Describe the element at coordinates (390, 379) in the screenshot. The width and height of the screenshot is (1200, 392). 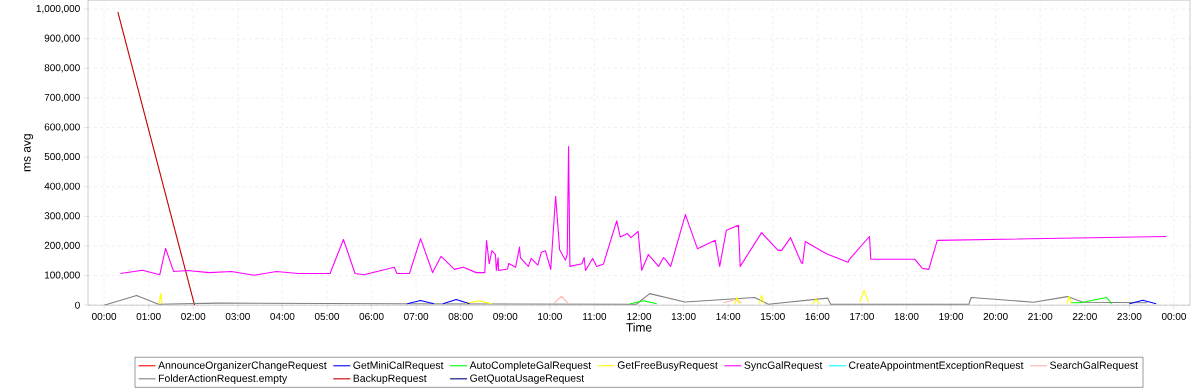
I see `legend-label: BackupRequest` at that location.